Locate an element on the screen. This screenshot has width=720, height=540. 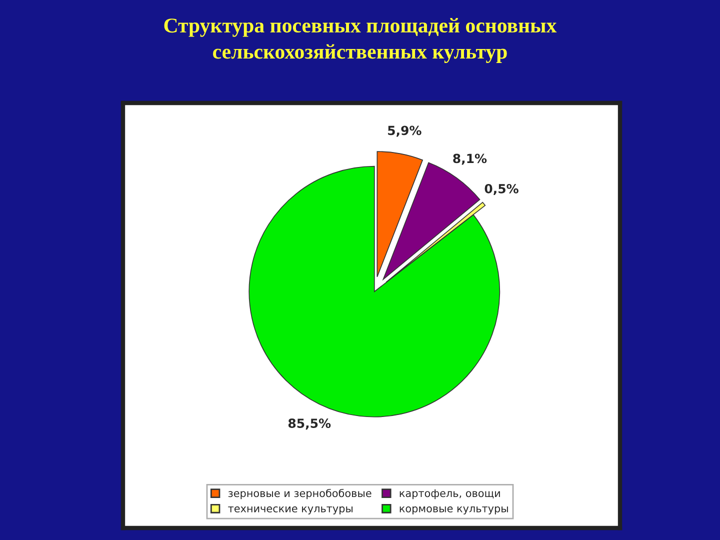
legend-label: кормовые культуры is located at coordinates (454, 510).